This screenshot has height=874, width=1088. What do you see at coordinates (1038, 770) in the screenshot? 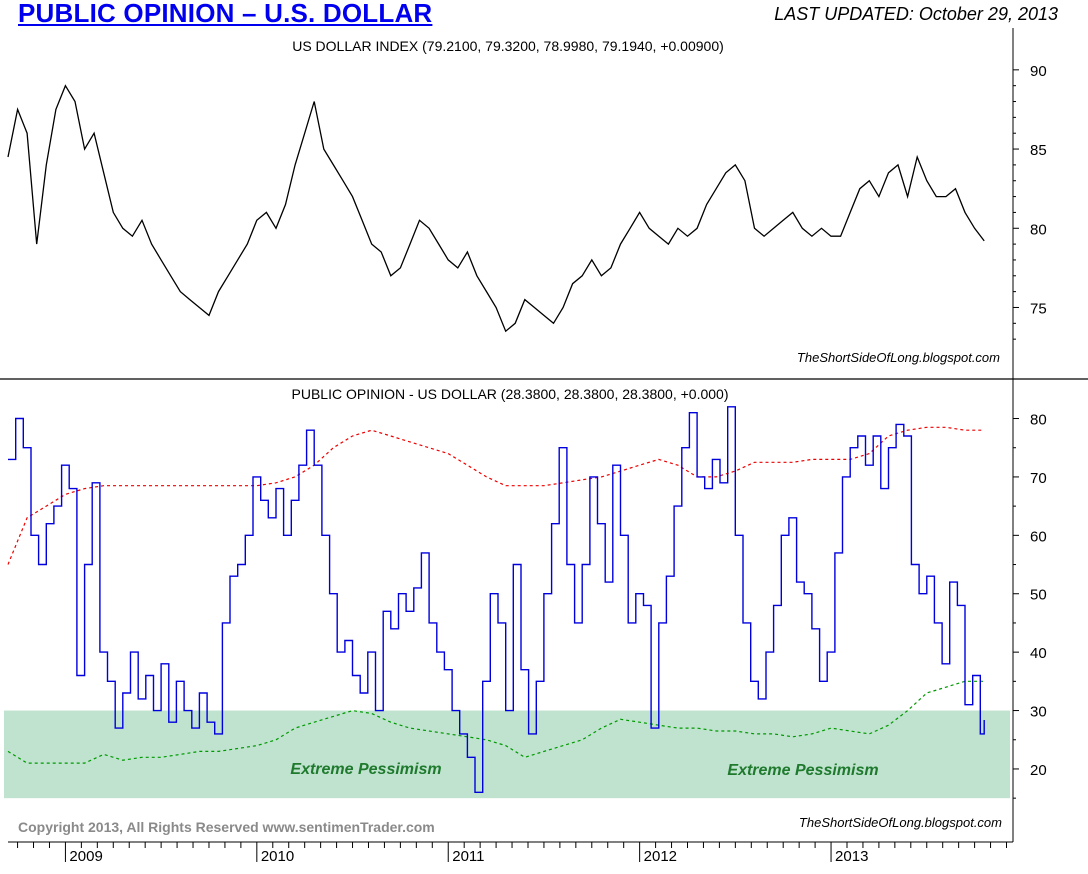
I see `opinion-ytick-label: 20` at bounding box center [1038, 770].